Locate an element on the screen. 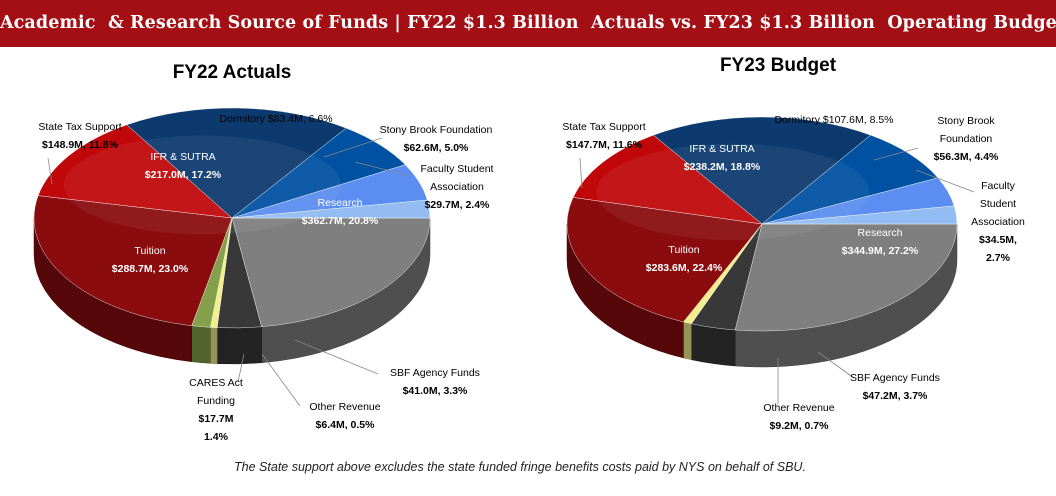 This screenshot has height=496, width=1056. data-label-other-revenue: Other Revenue $9.2M, 0.7% is located at coordinates (798, 417).